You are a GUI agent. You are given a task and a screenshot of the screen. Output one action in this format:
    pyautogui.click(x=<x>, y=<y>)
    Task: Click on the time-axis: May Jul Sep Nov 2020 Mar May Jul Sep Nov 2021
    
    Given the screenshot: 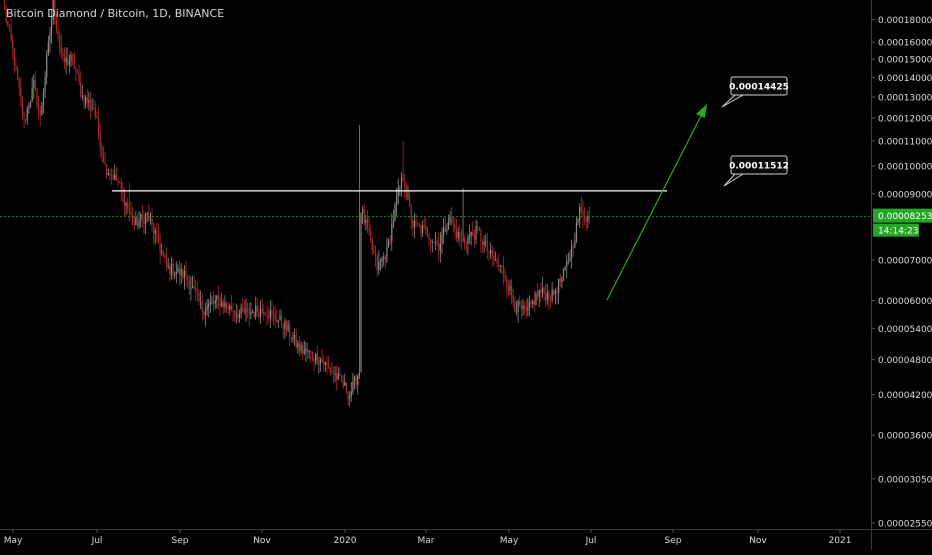 What is the action you would take?
    pyautogui.click(x=428, y=537)
    